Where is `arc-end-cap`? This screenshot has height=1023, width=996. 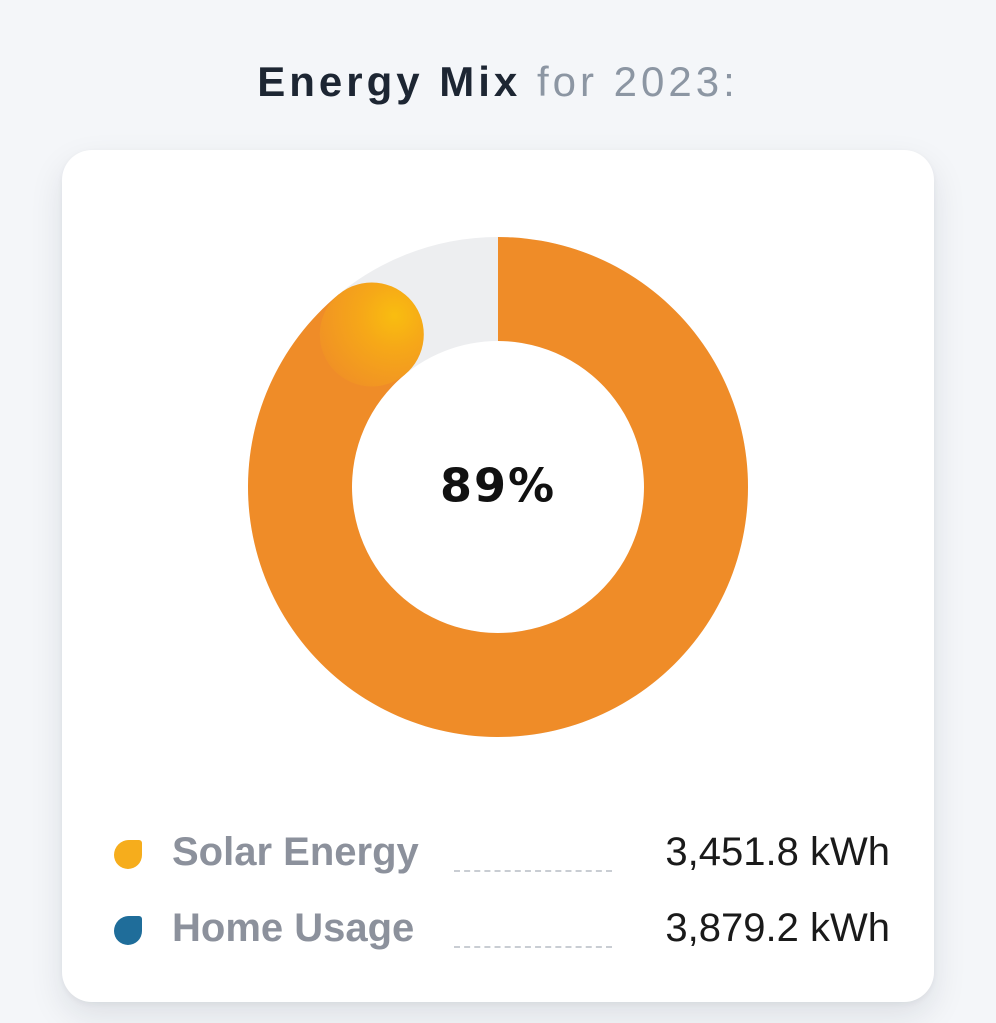 arc-end-cap is located at coordinates (371, 334).